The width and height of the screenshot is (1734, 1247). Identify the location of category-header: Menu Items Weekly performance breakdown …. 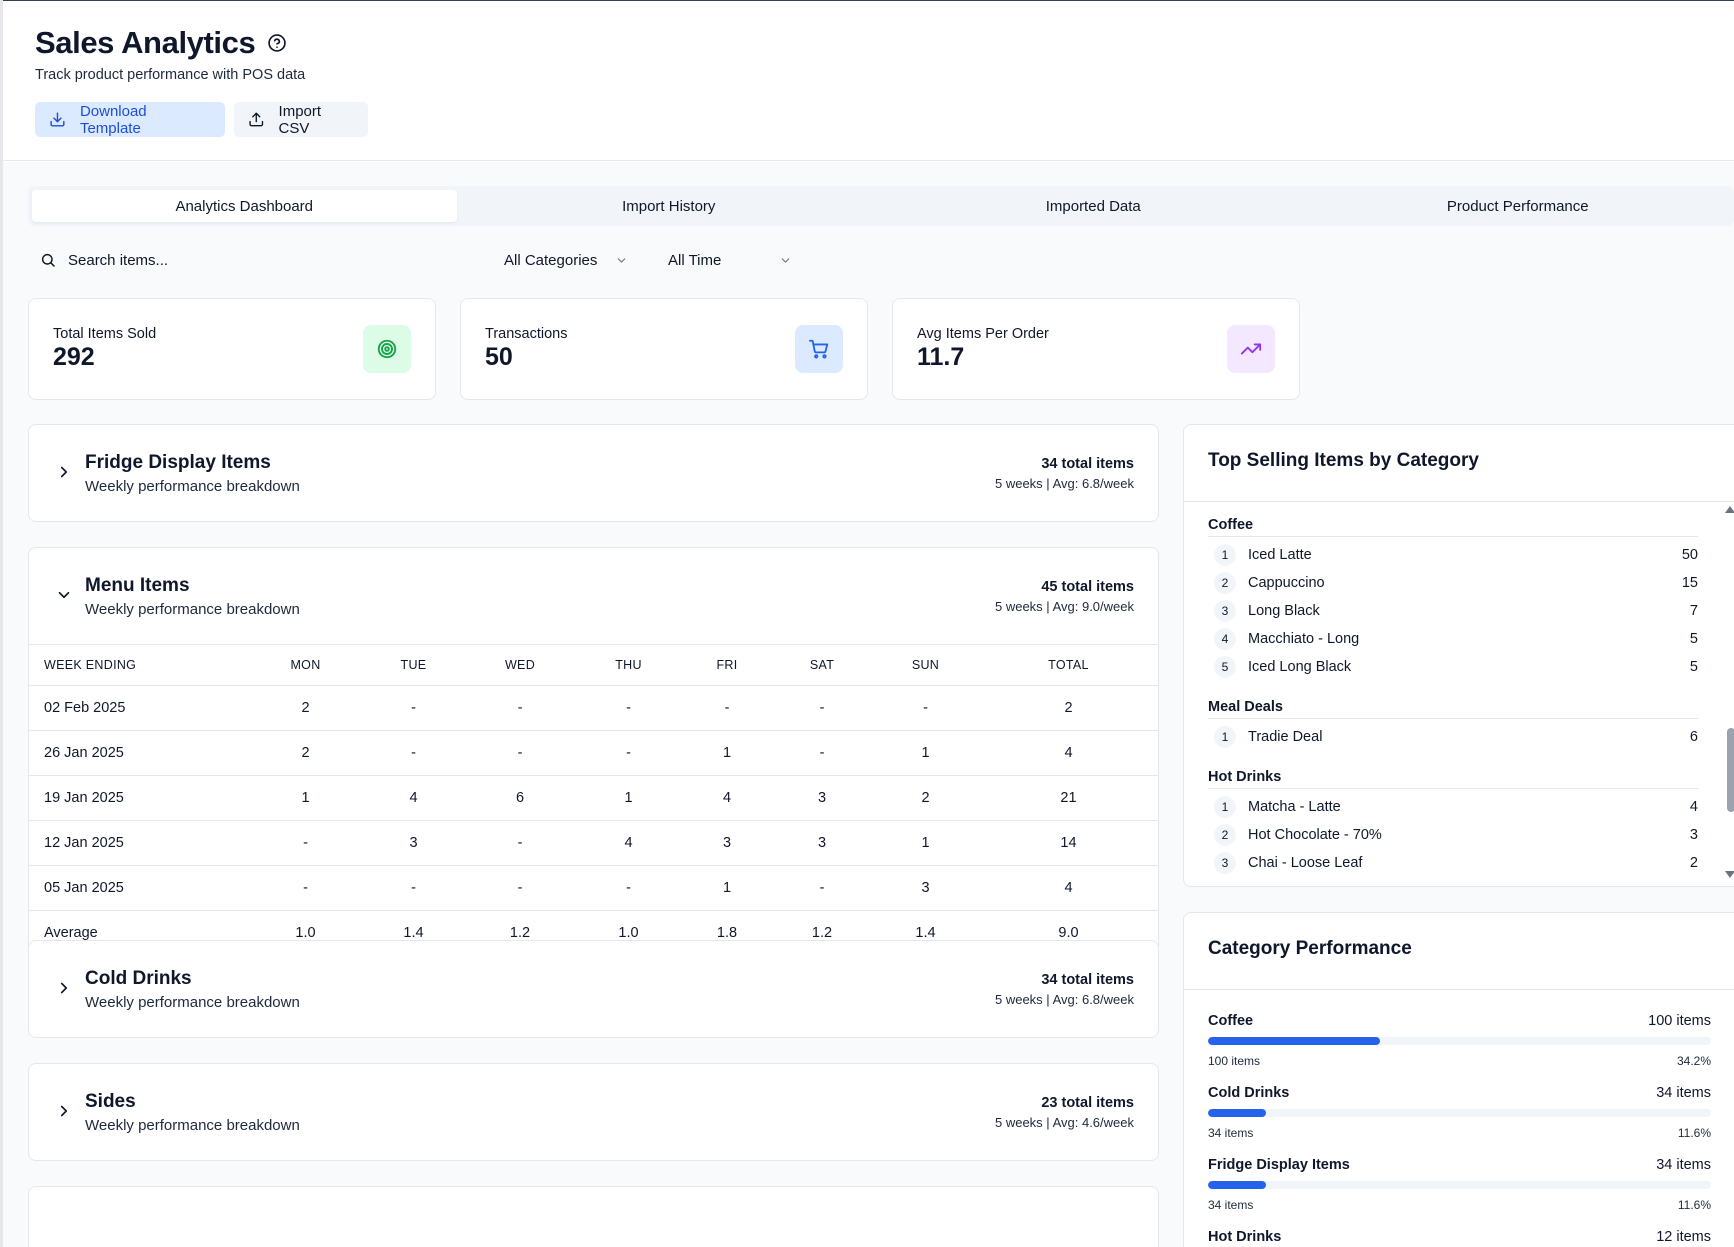
(593, 596).